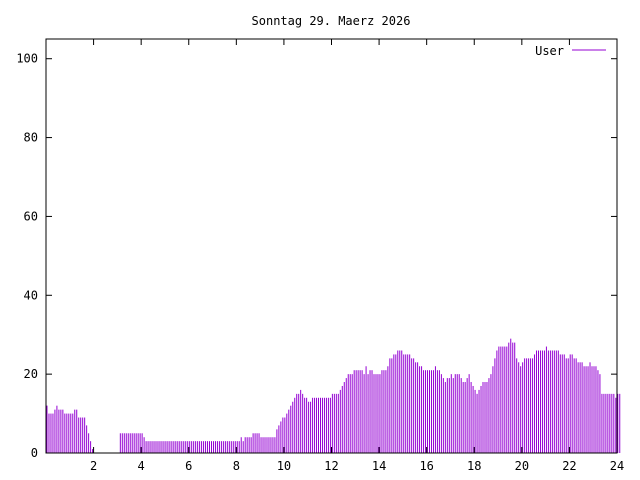  I want to click on legend-label: User, so click(549, 51).